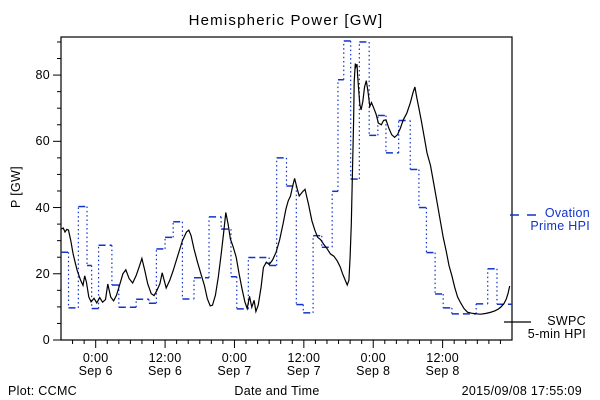 This screenshot has height=400, width=600. I want to click on legend-ovation: Ovation Prime HPI, so click(553, 220).